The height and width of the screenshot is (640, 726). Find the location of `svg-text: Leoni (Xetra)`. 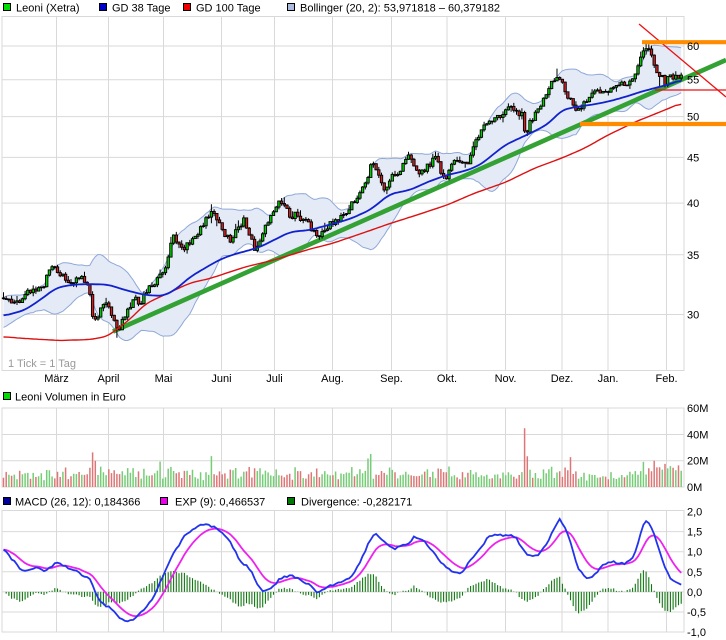

svg-text: Leoni (Xetra) is located at coordinates (48, 9).